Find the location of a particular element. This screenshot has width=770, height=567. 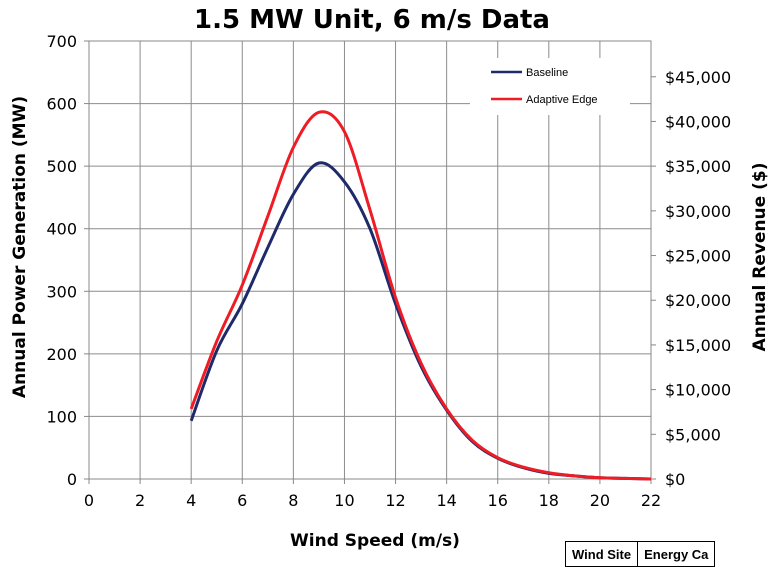

y-axis-label: Annual Power Generation (MW) is located at coordinates (20, 247).